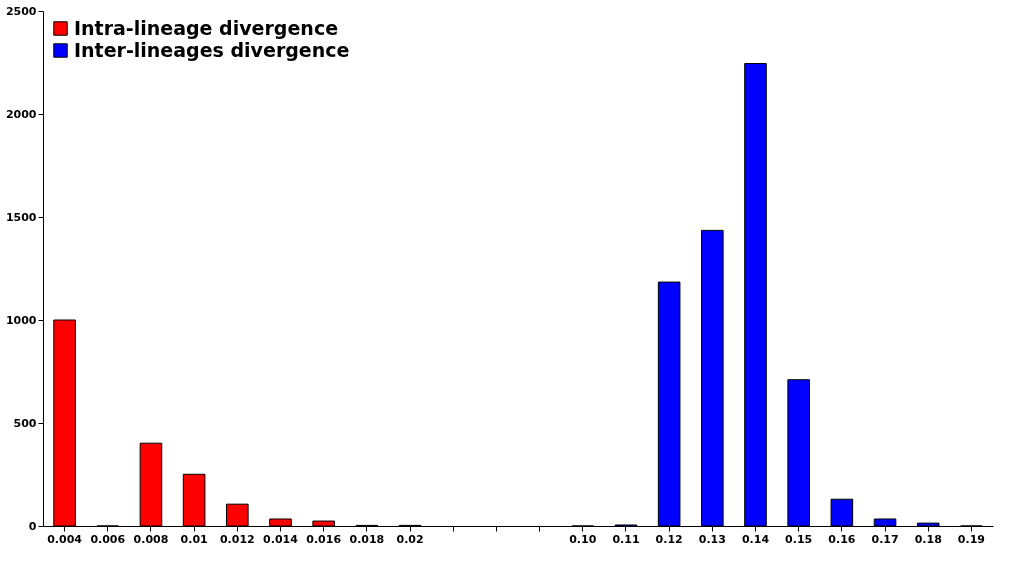 The image size is (1009, 564). Describe the element at coordinates (151, 539) in the screenshot. I see `x-tick-label: 0.008` at that location.